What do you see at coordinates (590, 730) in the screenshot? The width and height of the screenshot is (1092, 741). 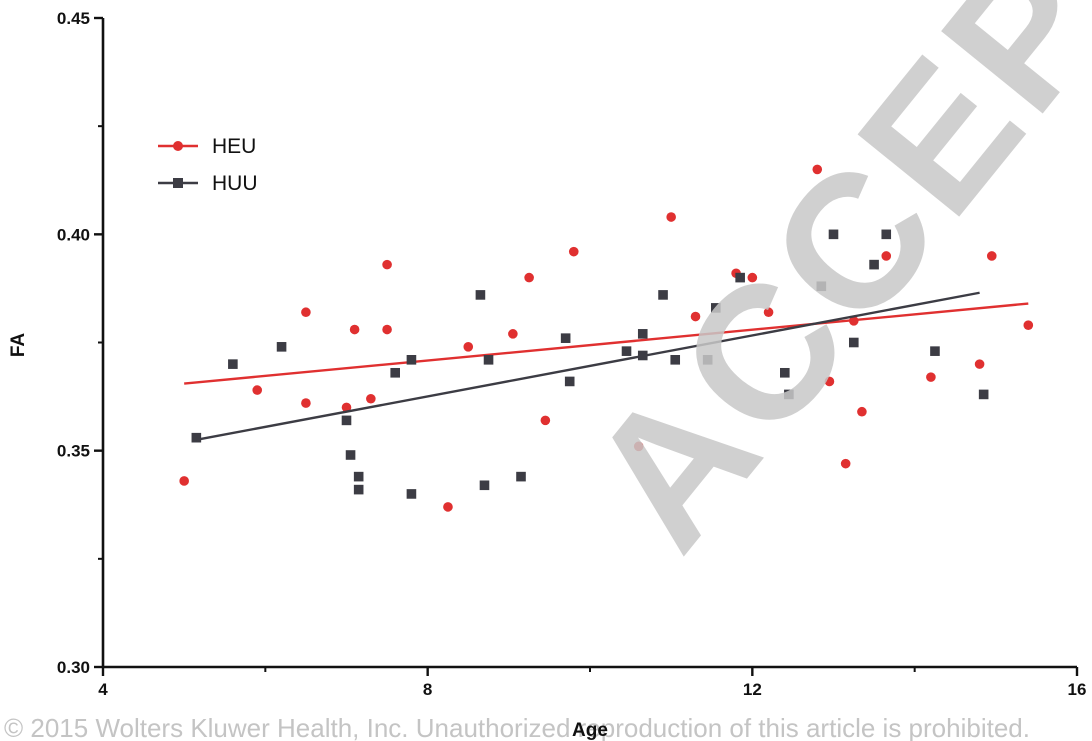 I see `x-axis-title: Age` at bounding box center [590, 730].